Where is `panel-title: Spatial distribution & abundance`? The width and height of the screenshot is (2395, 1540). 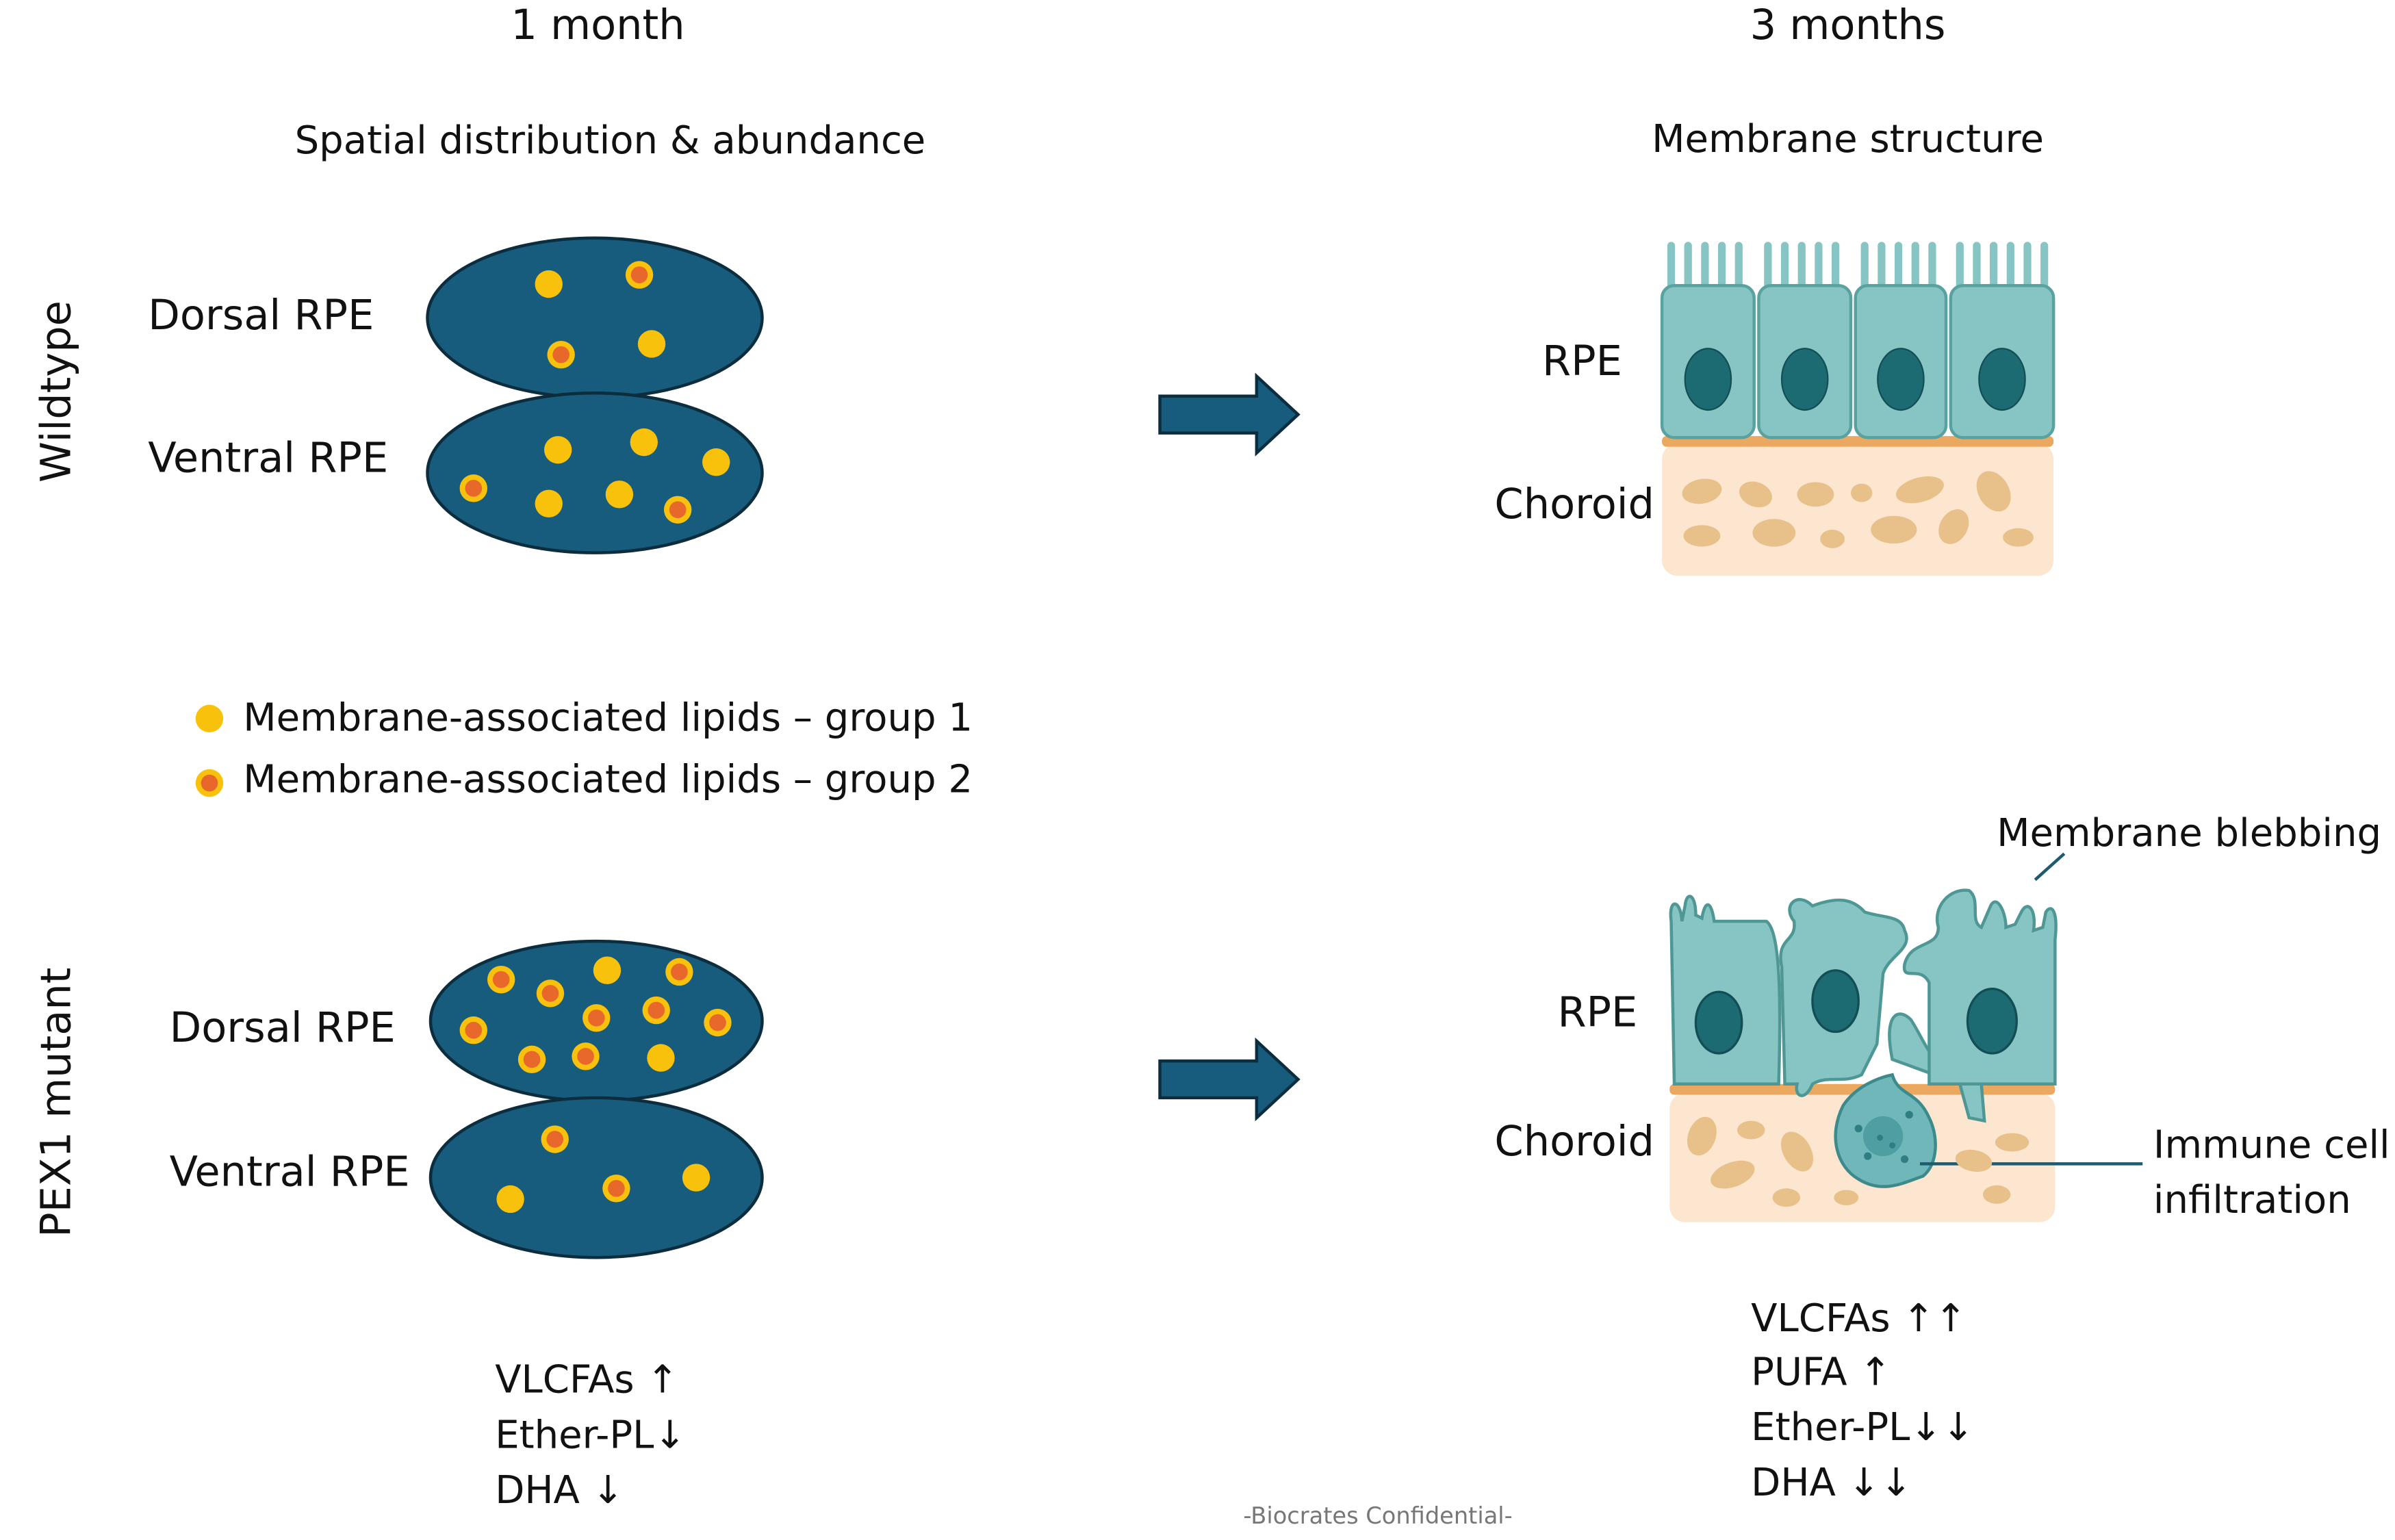 panel-title: Spatial distribution & abundance is located at coordinates (610, 140).